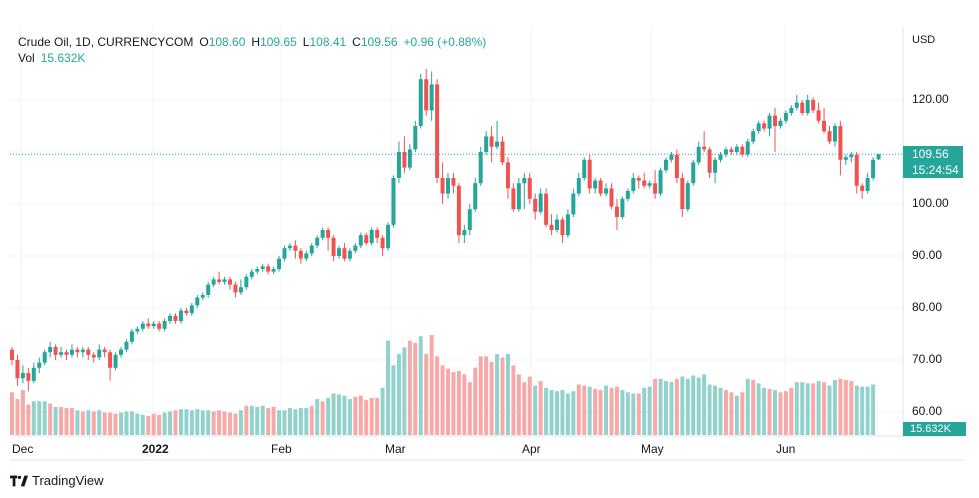  I want to click on volume-label: Vol, so click(26, 58).